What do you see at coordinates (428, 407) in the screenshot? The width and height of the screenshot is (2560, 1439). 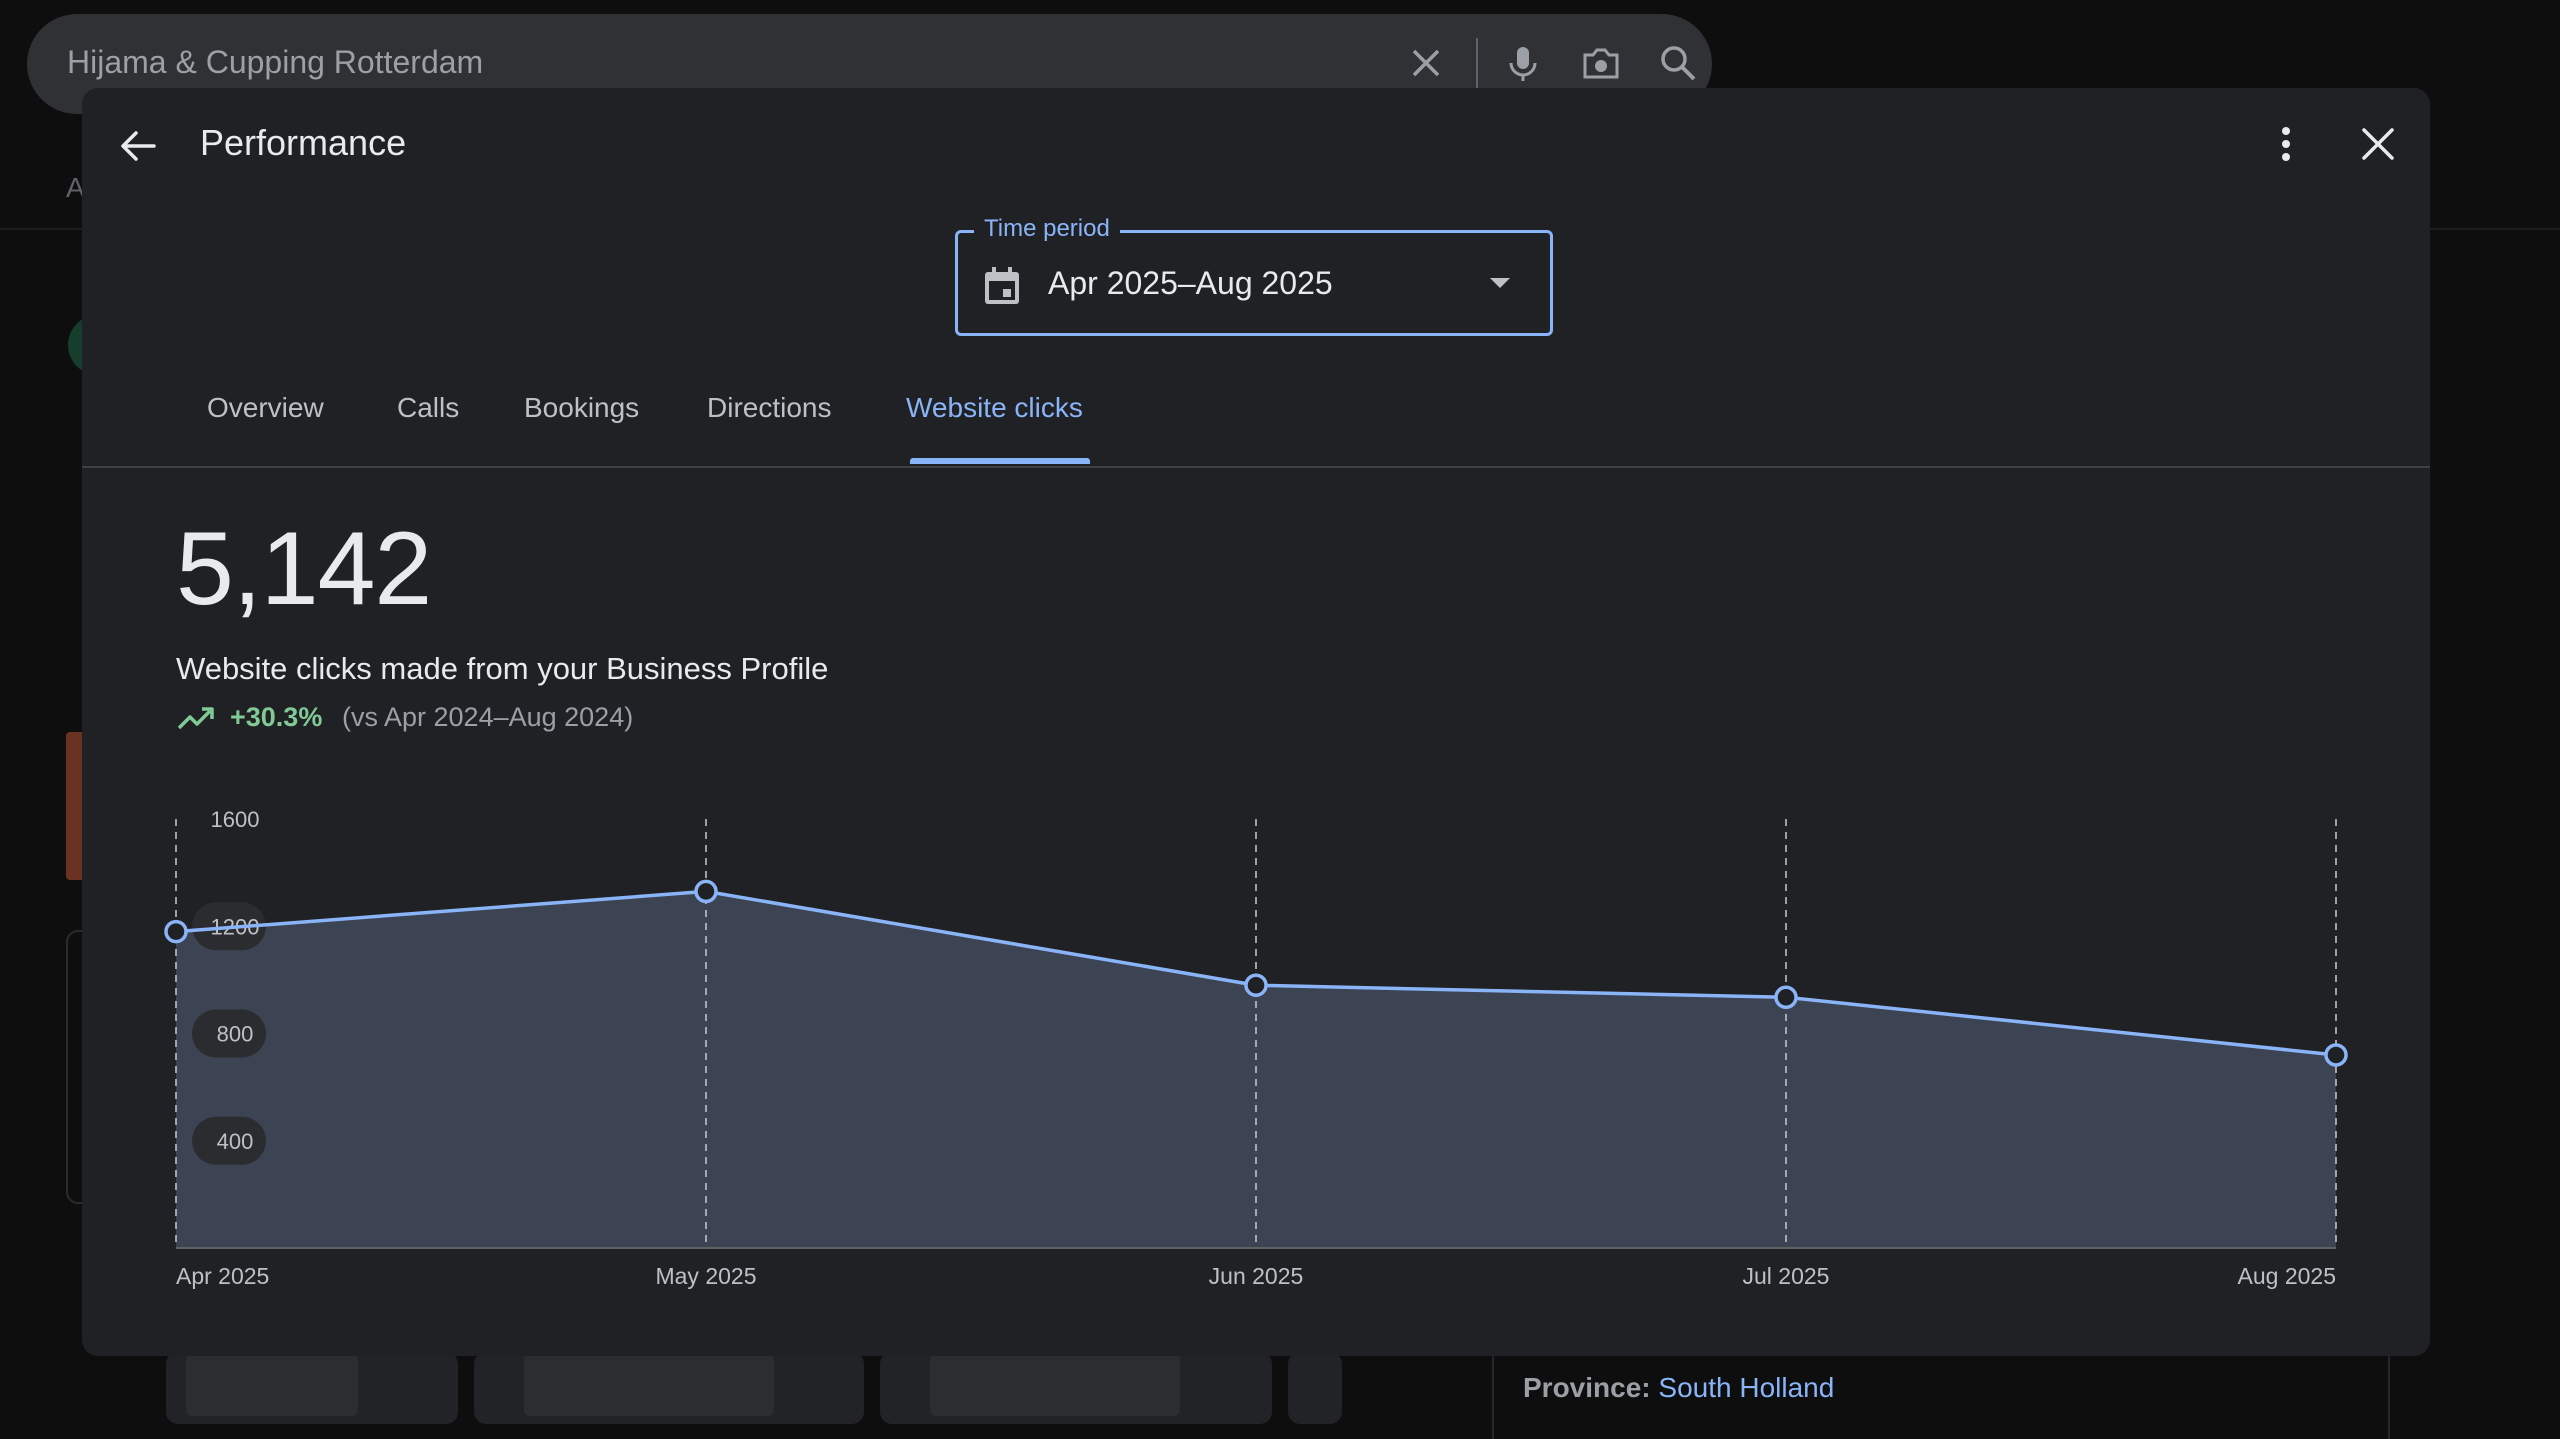 I see `tab-calls: Calls` at bounding box center [428, 407].